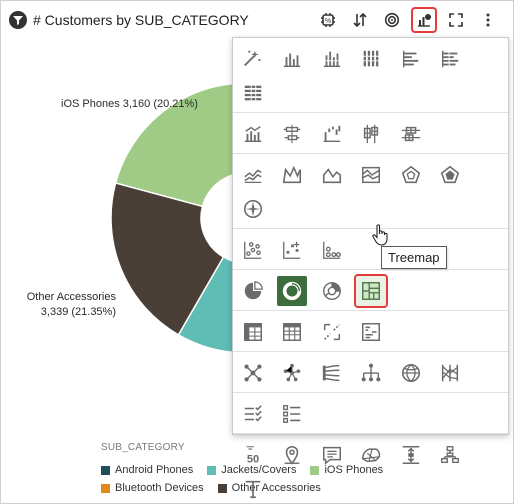 The width and height of the screenshot is (514, 504). I want to click on svg-text: 50, so click(253, 459).